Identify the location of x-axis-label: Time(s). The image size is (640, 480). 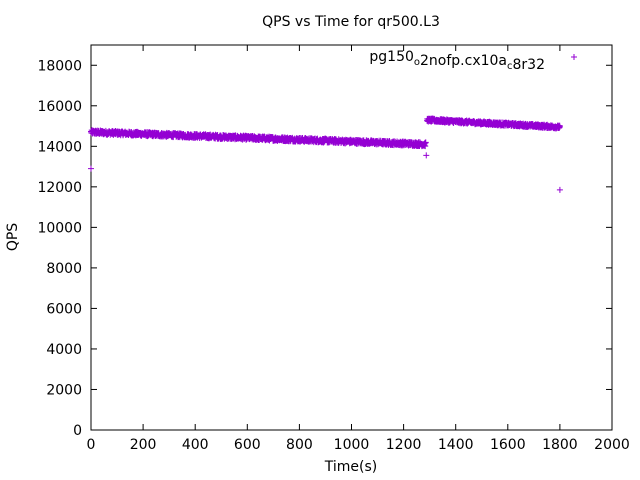
(350, 467).